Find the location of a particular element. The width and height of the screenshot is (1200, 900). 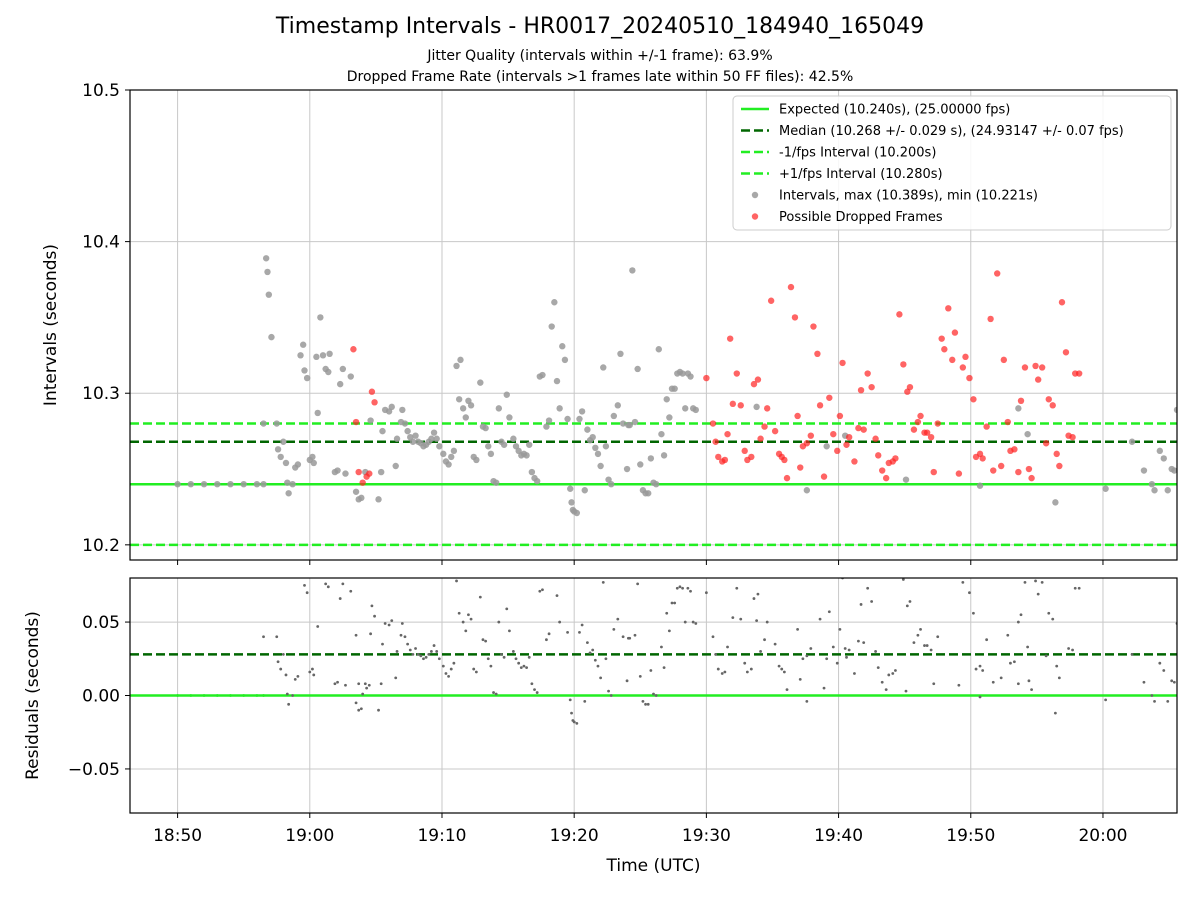

bottom-y-tick-label: 0.00 is located at coordinates (101, 697).